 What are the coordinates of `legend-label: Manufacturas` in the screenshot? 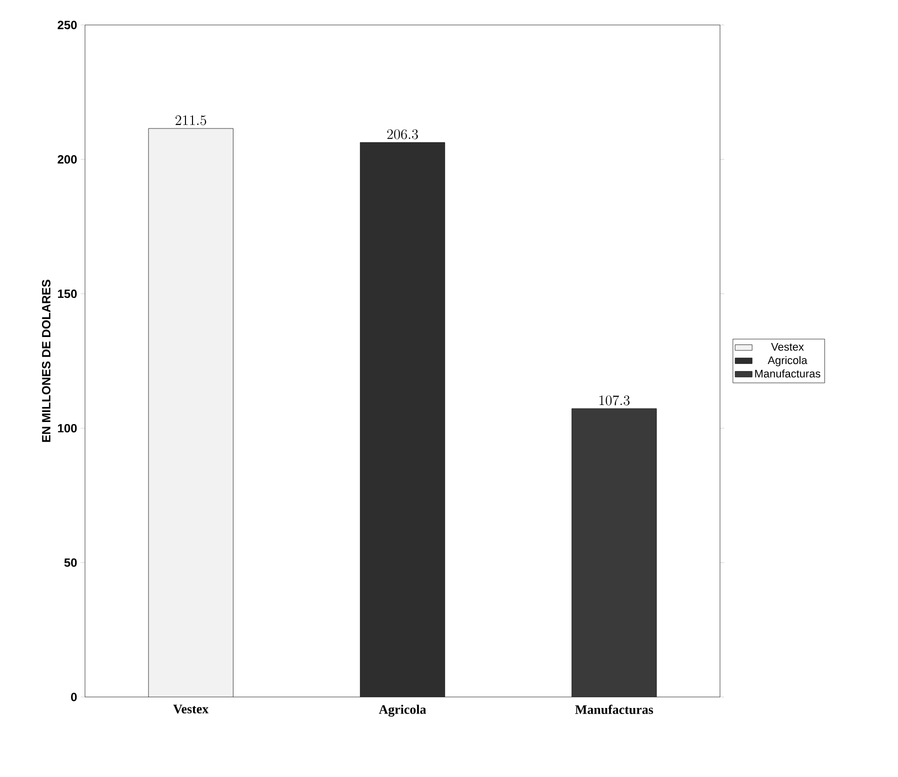 It's located at (787, 374).